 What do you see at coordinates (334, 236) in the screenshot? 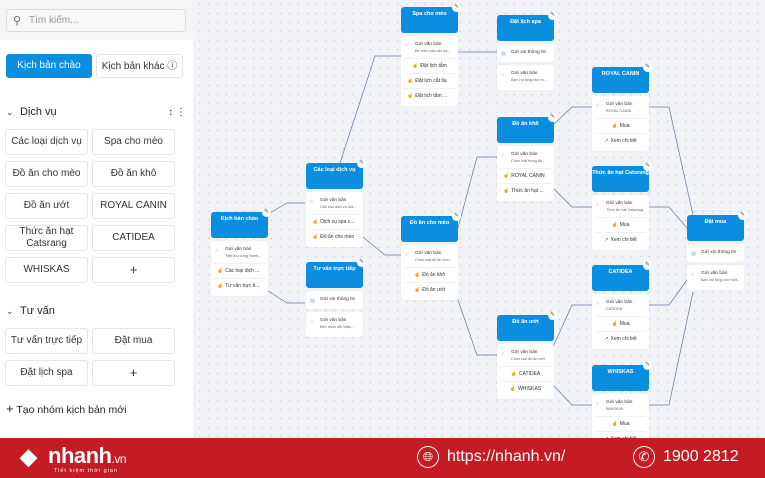
I see `reply-button: ☝ Đồ ăn cho mèo` at bounding box center [334, 236].